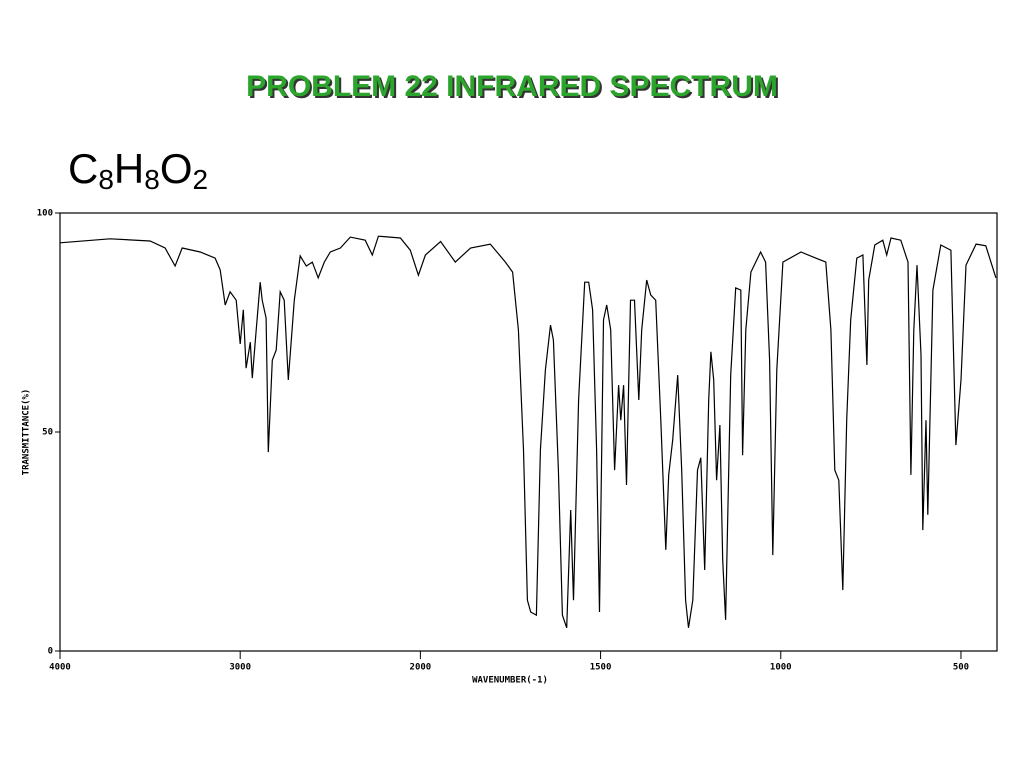 The height and width of the screenshot is (773, 1024). Describe the element at coordinates (50, 652) in the screenshot. I see `y-tick-label: 0` at that location.